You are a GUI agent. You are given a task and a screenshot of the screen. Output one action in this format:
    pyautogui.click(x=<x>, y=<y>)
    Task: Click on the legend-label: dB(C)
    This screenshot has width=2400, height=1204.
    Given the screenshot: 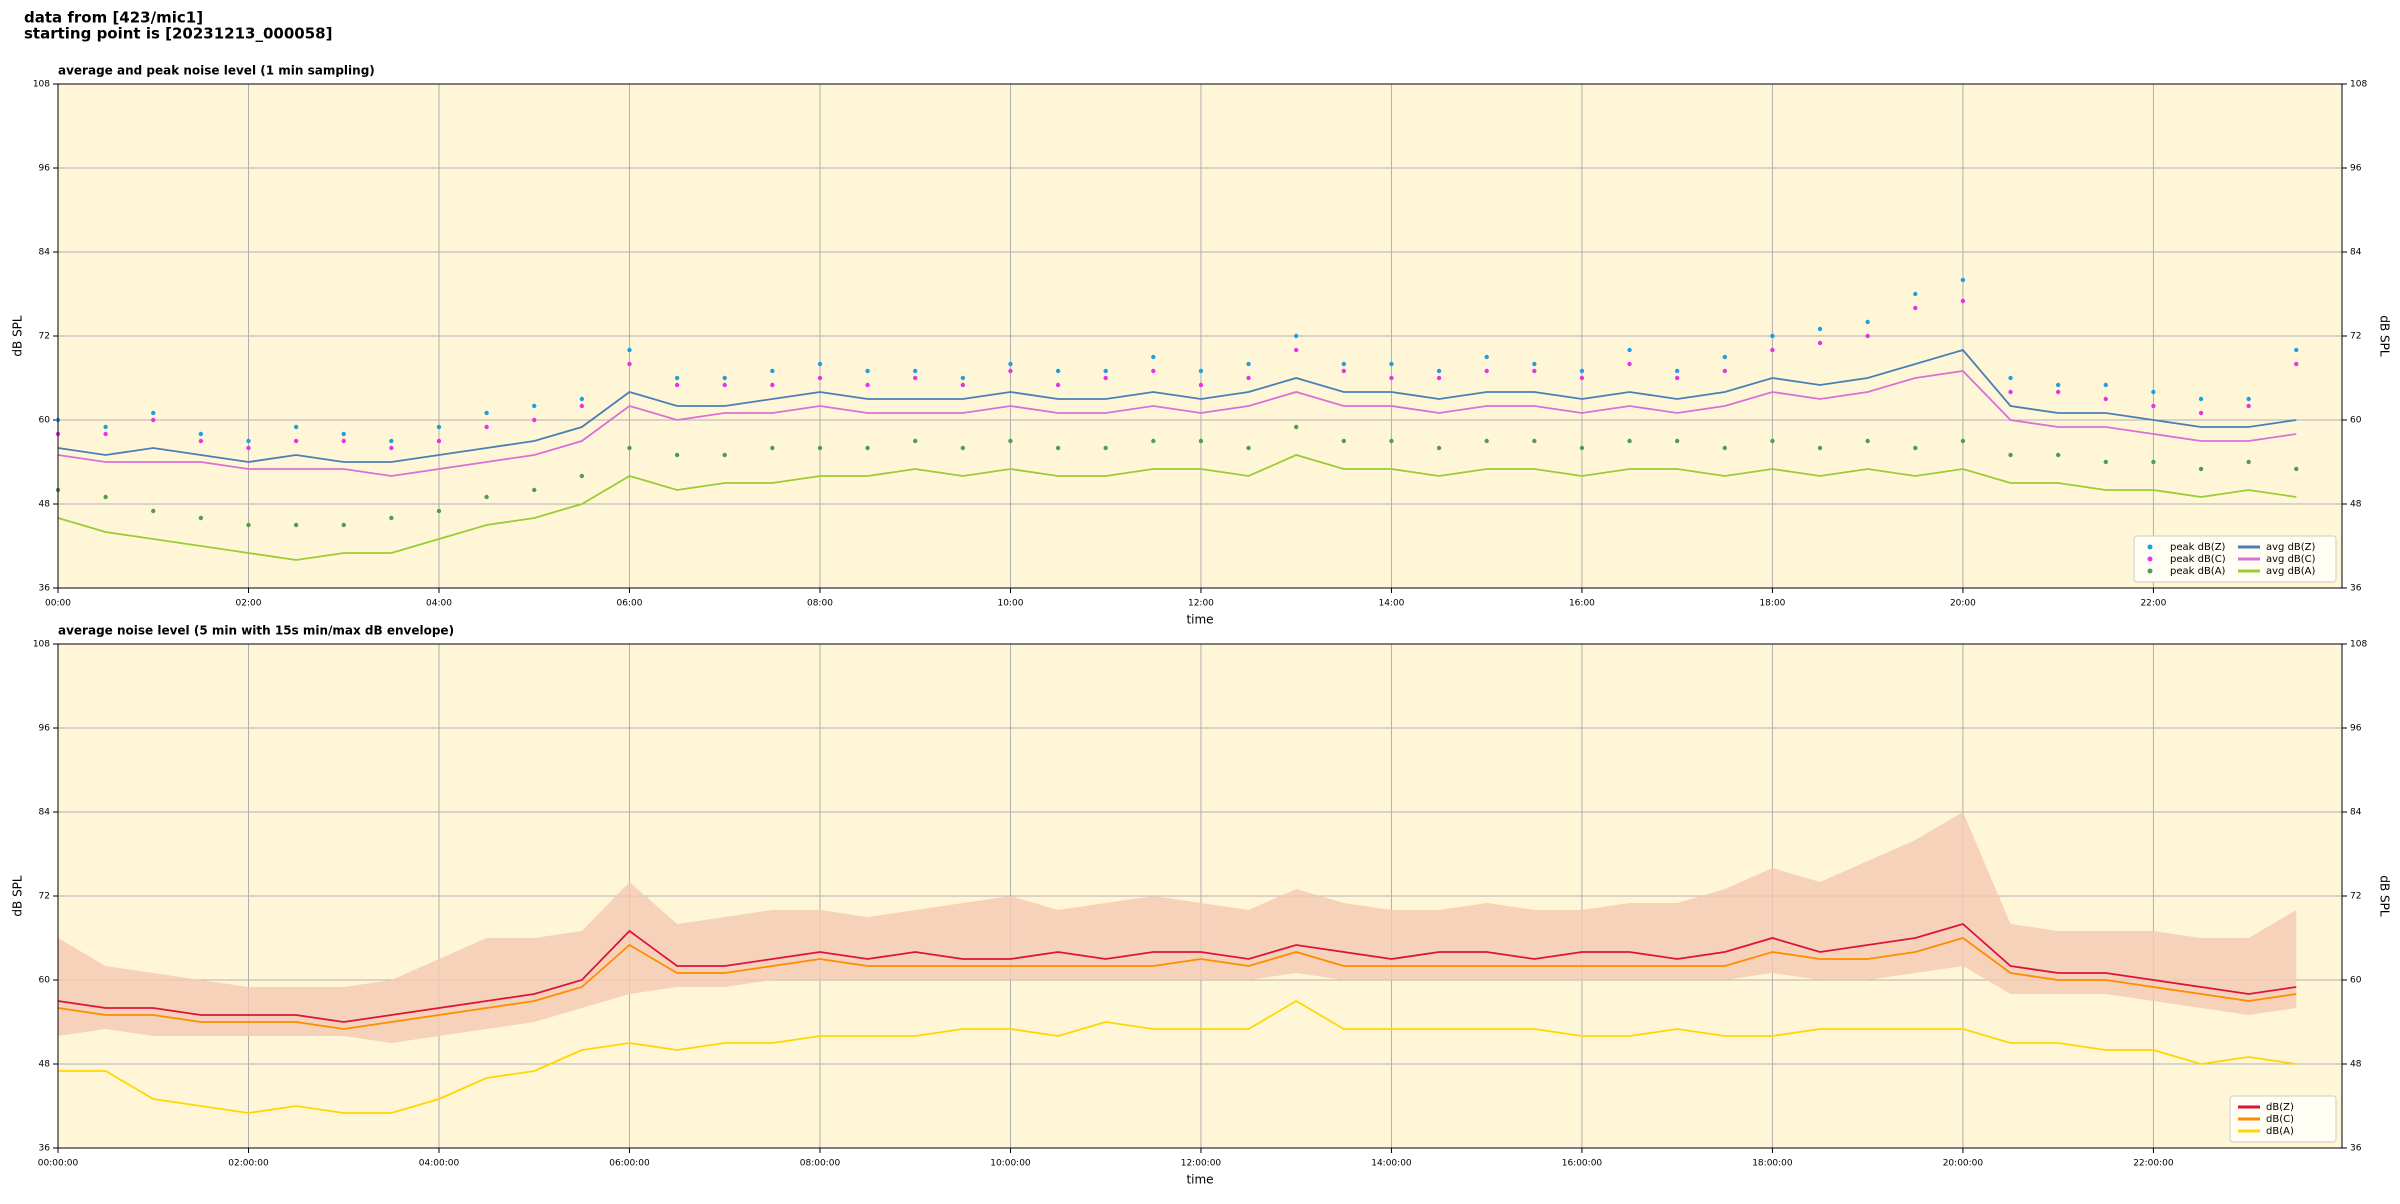 What is the action you would take?
    pyautogui.click(x=2280, y=1119)
    